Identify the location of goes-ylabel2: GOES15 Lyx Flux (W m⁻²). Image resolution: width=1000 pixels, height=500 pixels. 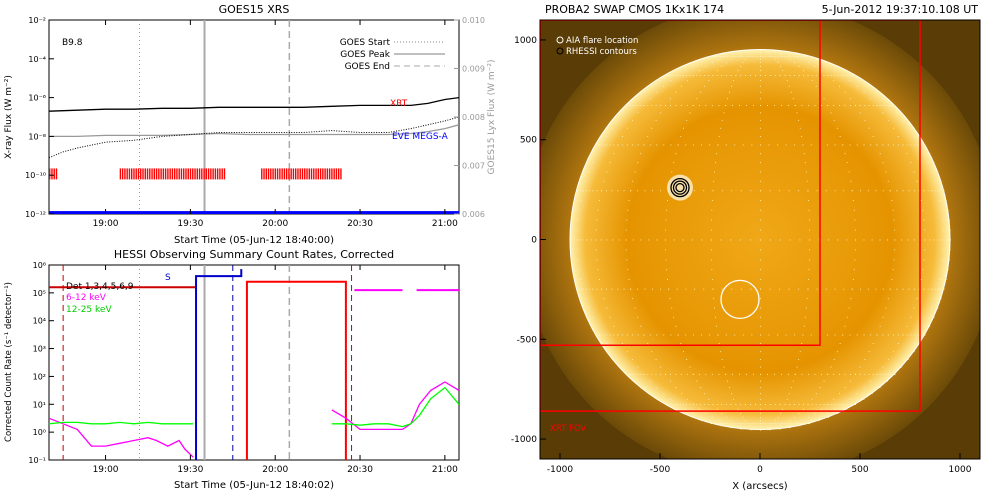
(492, 117).